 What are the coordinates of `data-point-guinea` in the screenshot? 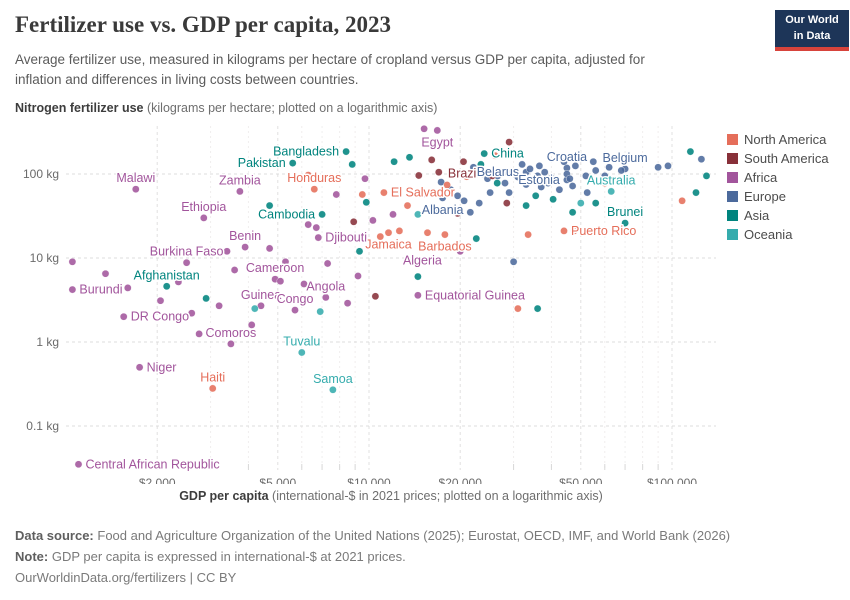 It's located at (261, 305).